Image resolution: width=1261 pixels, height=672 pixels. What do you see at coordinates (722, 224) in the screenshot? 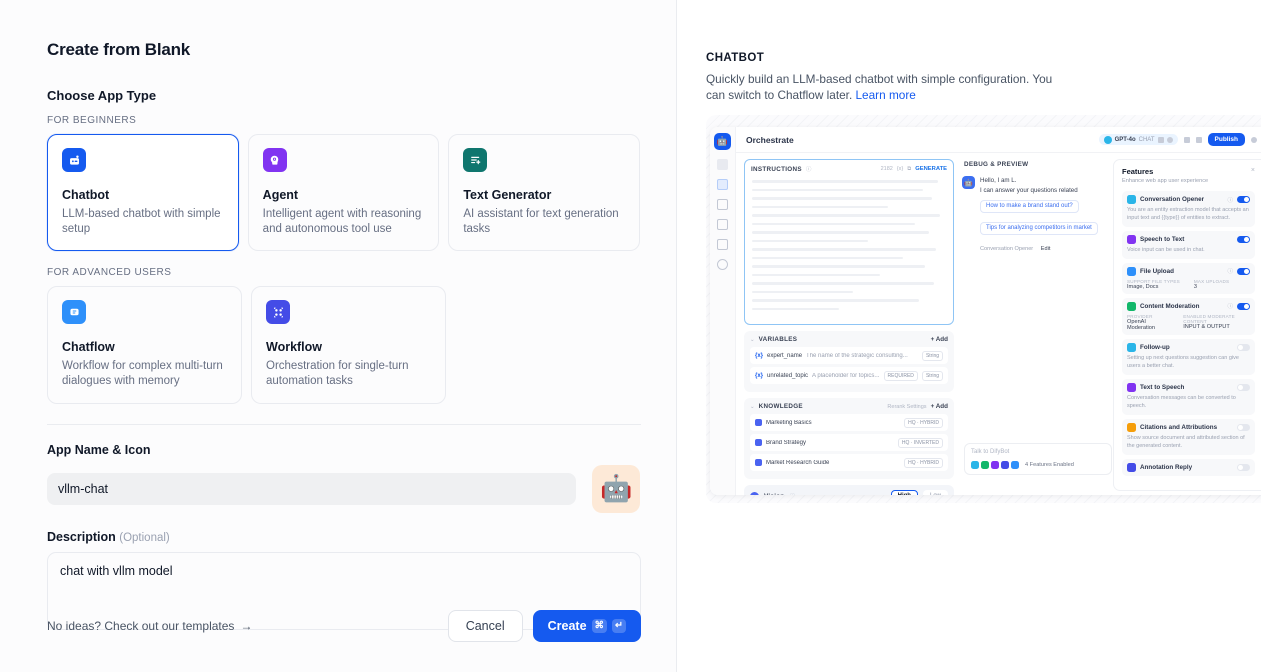
I see `mock-sidebar-icon-docs` at bounding box center [722, 224].